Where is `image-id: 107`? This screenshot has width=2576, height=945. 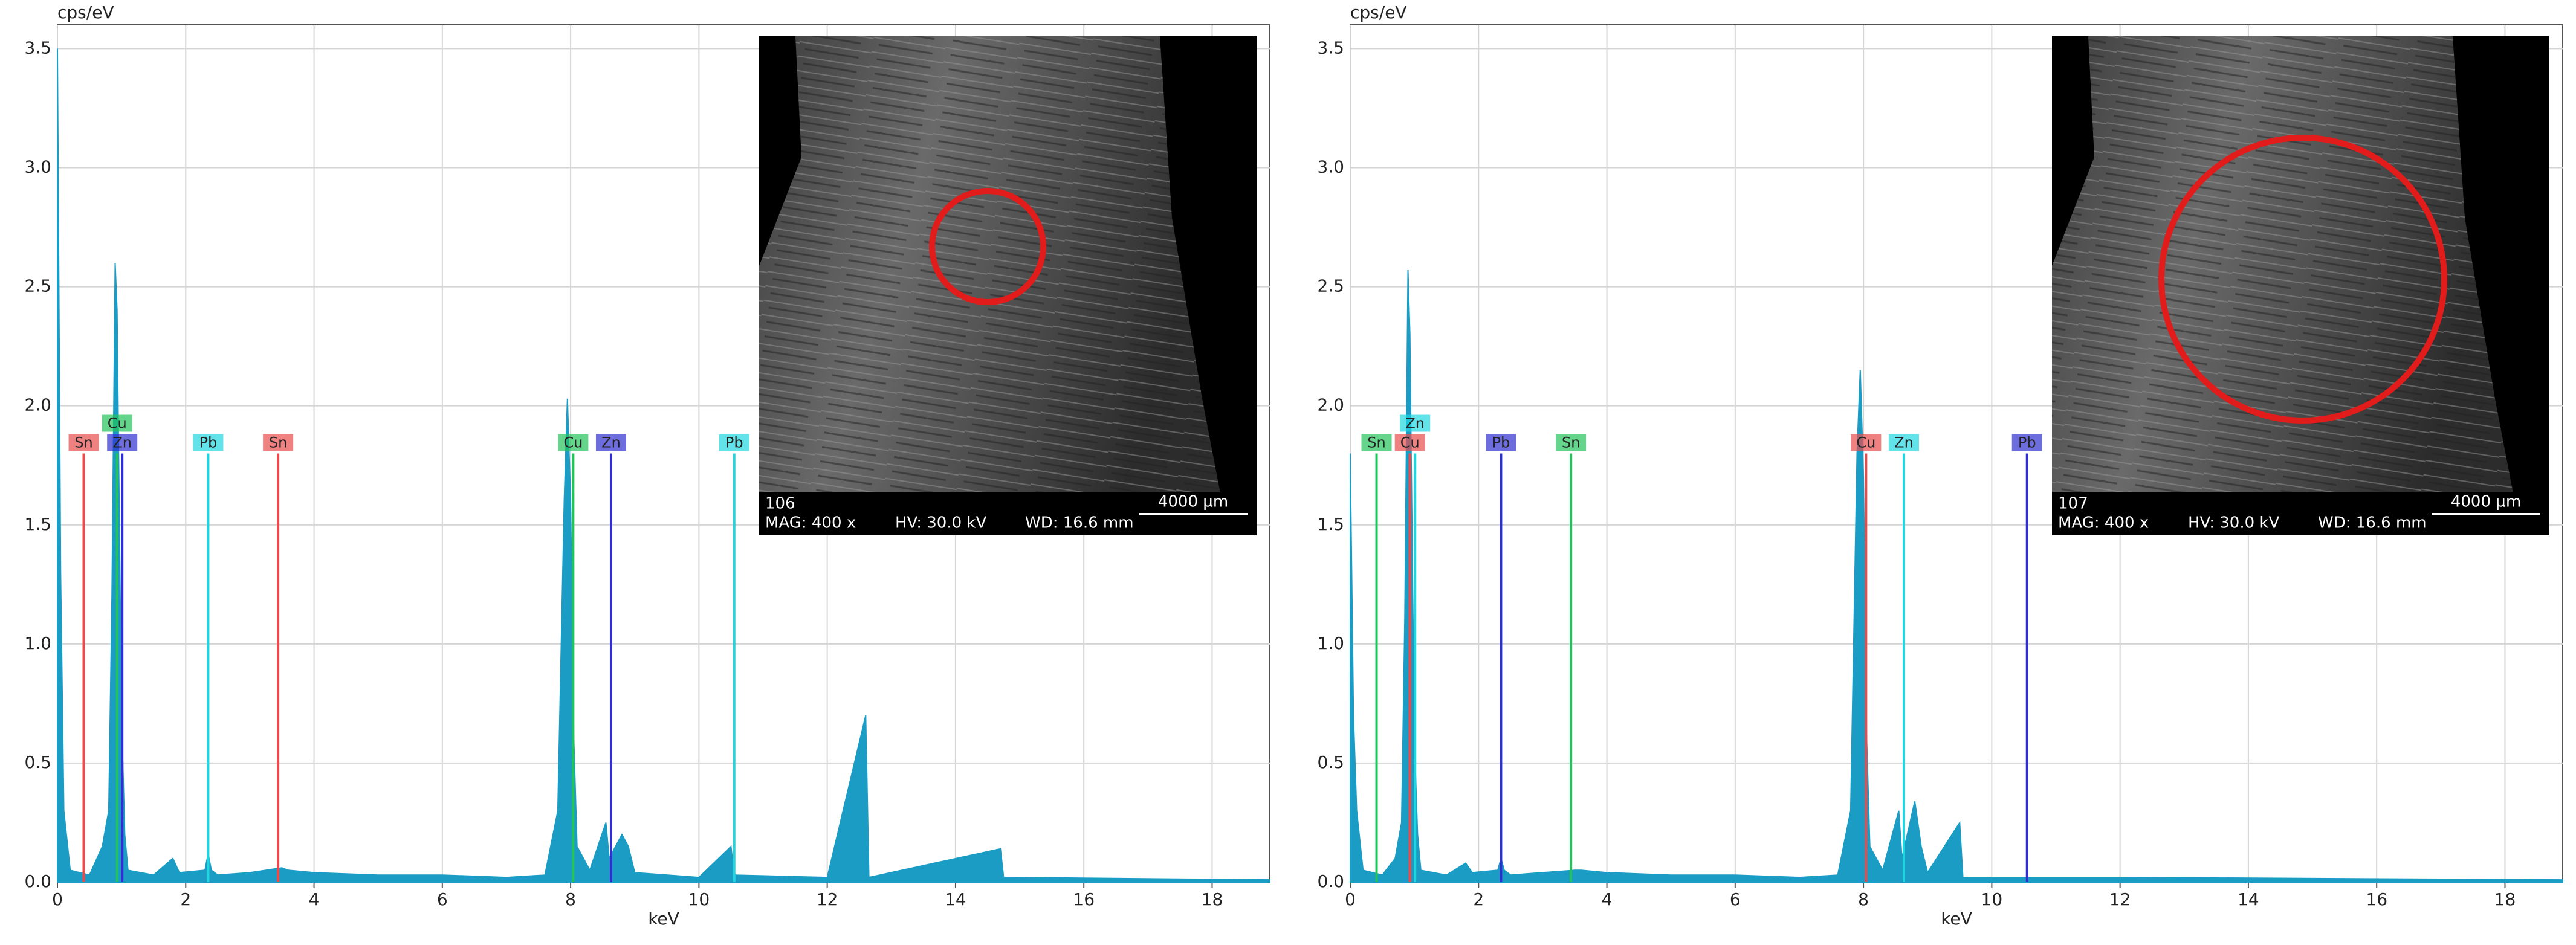 image-id: 107 is located at coordinates (2073, 504).